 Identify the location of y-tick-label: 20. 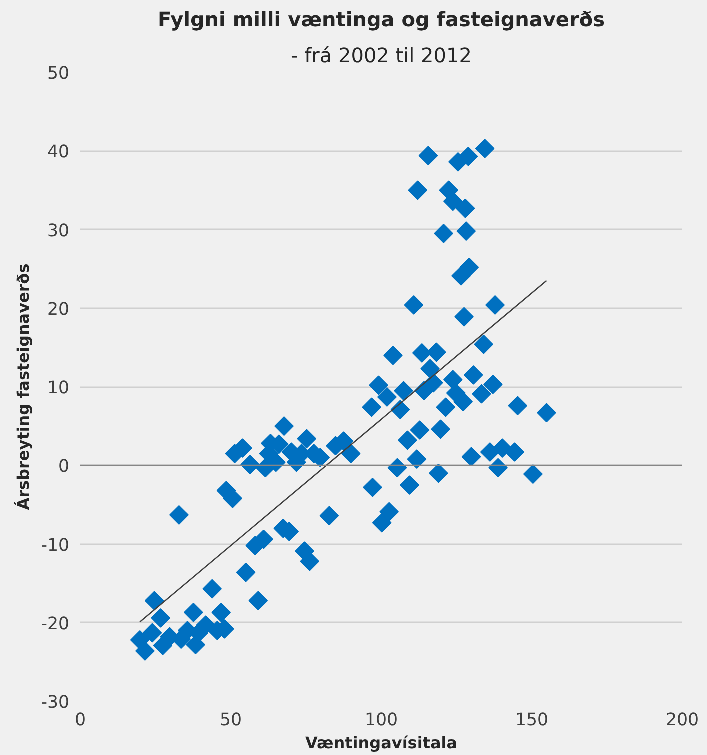
(58, 310).